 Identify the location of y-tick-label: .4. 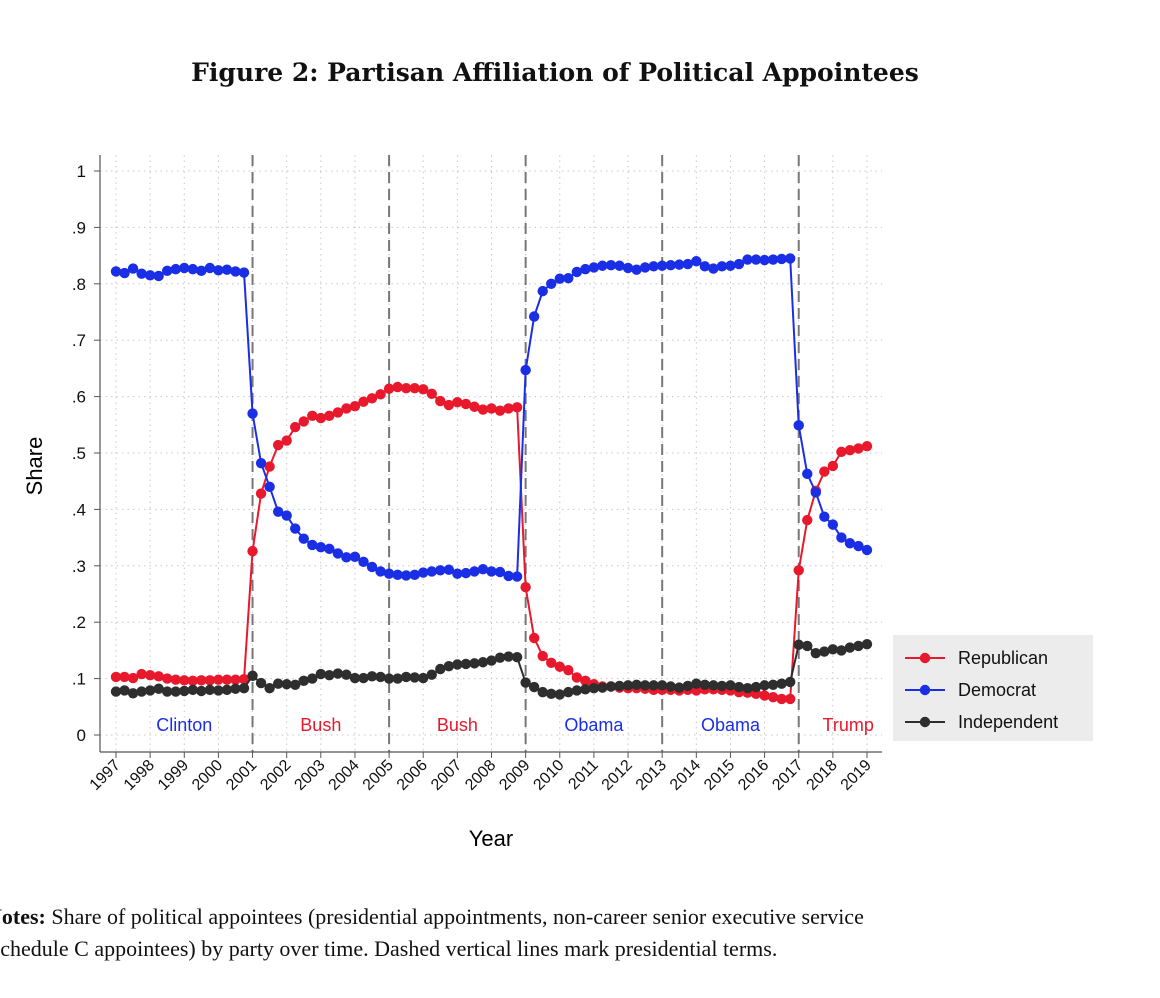
(79, 509).